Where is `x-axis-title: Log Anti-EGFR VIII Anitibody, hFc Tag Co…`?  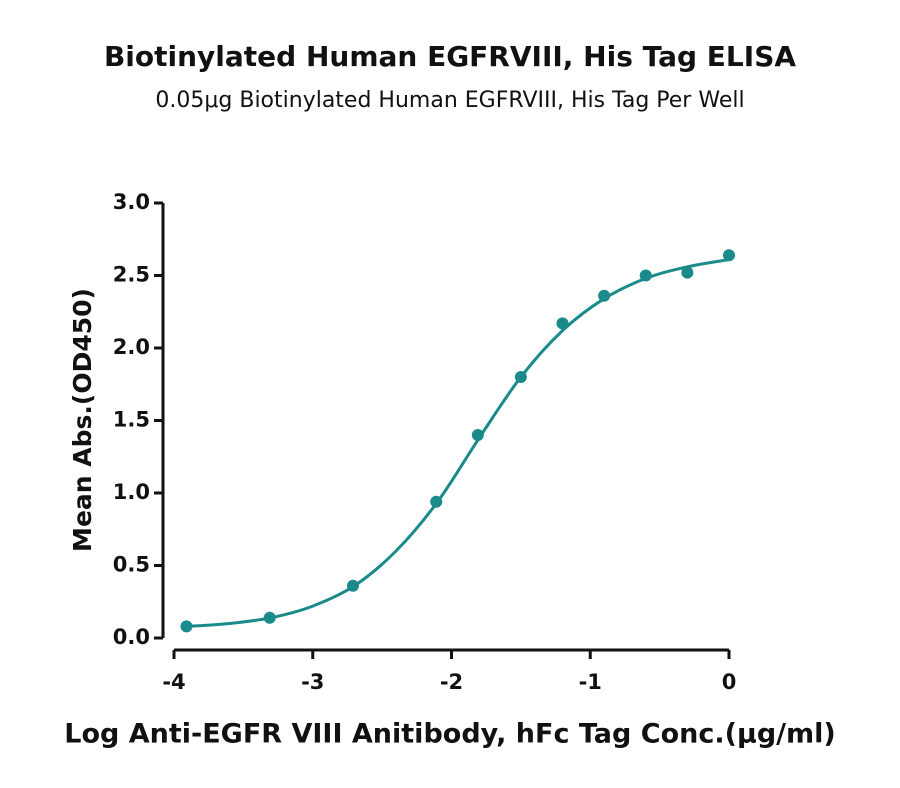
x-axis-title: Log Anti-EGFR VIII Anitibody, hFc Tag Co… is located at coordinates (449, 734).